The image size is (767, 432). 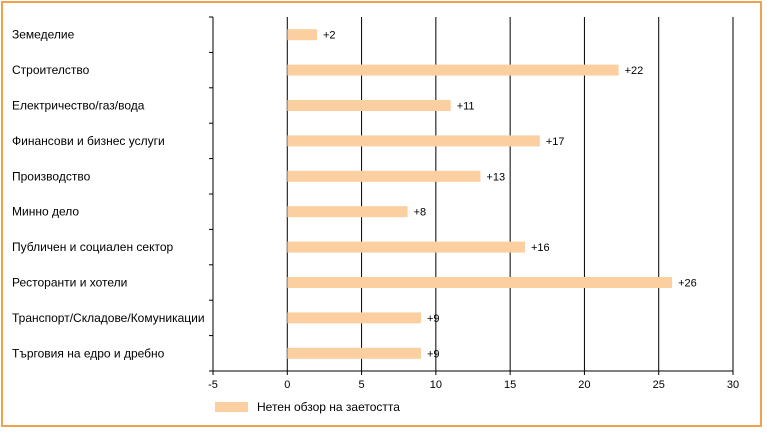 What do you see at coordinates (687, 284) in the screenshot?
I see `data-label-7: +26` at bounding box center [687, 284].